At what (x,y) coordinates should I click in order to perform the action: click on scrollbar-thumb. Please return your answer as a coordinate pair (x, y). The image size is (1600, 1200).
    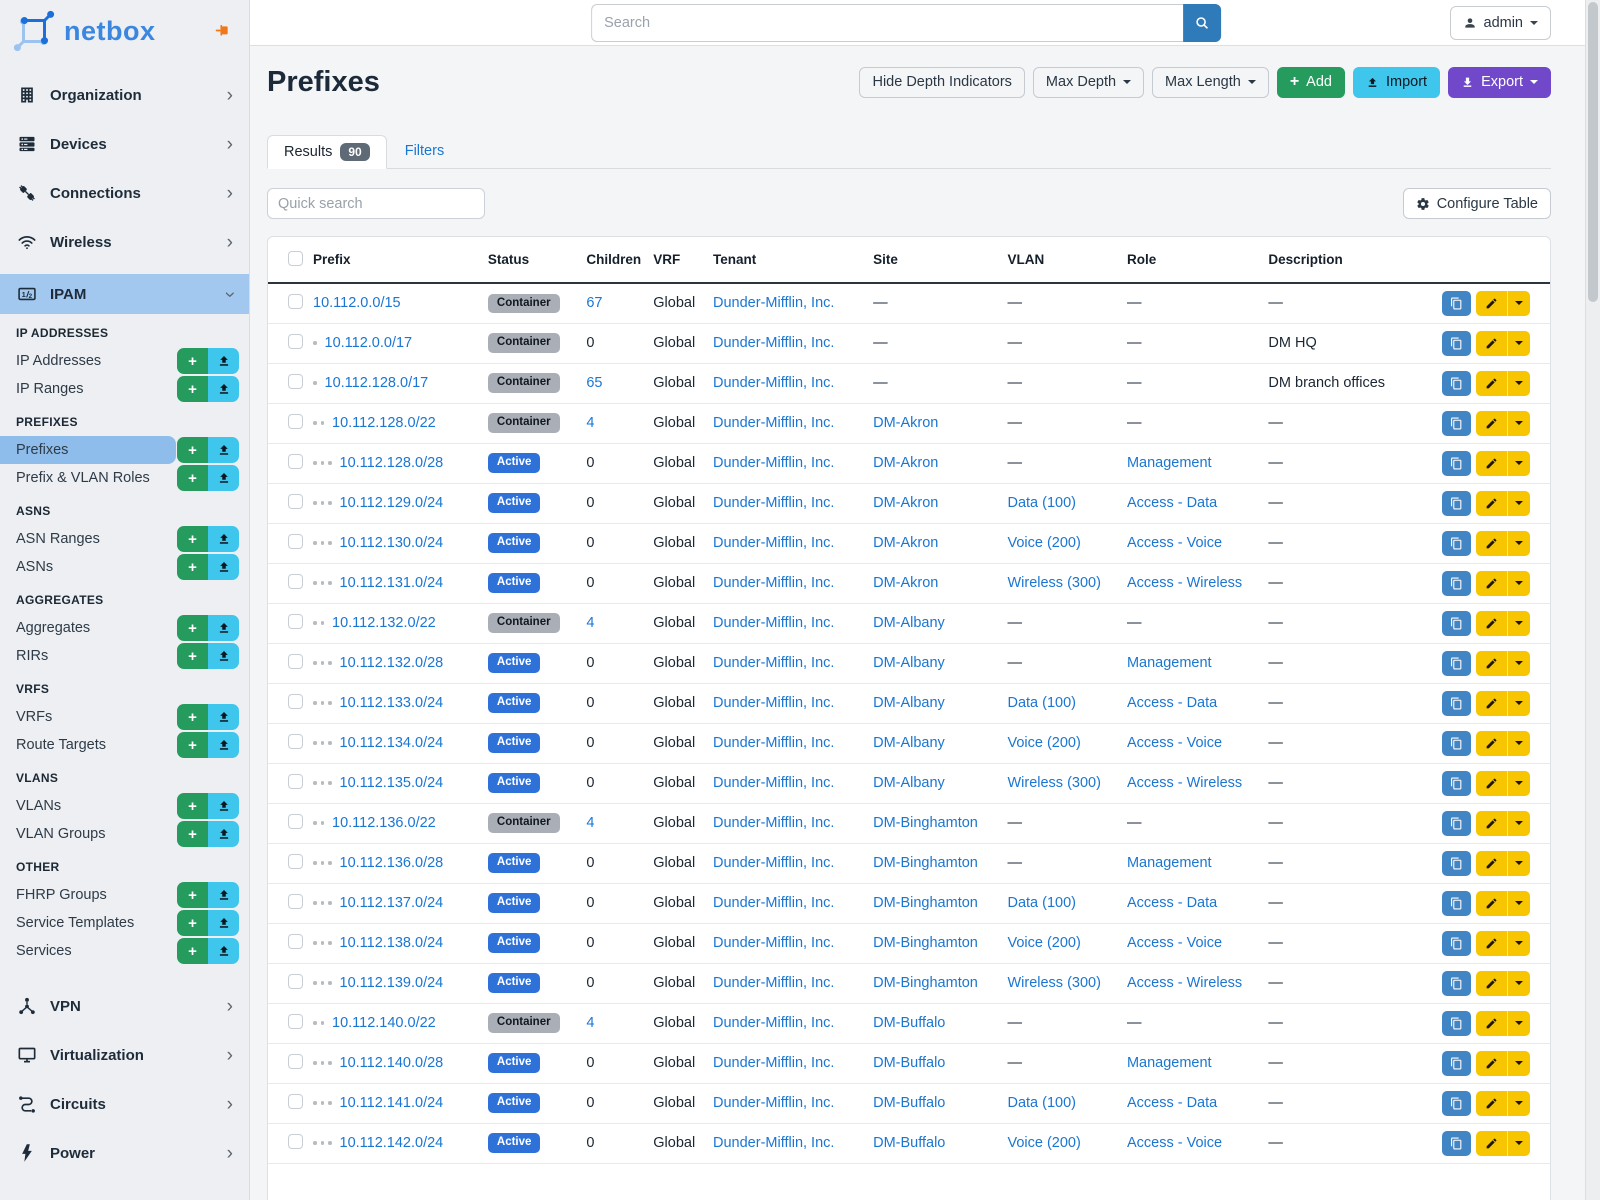
    Looking at the image, I should click on (1593, 152).